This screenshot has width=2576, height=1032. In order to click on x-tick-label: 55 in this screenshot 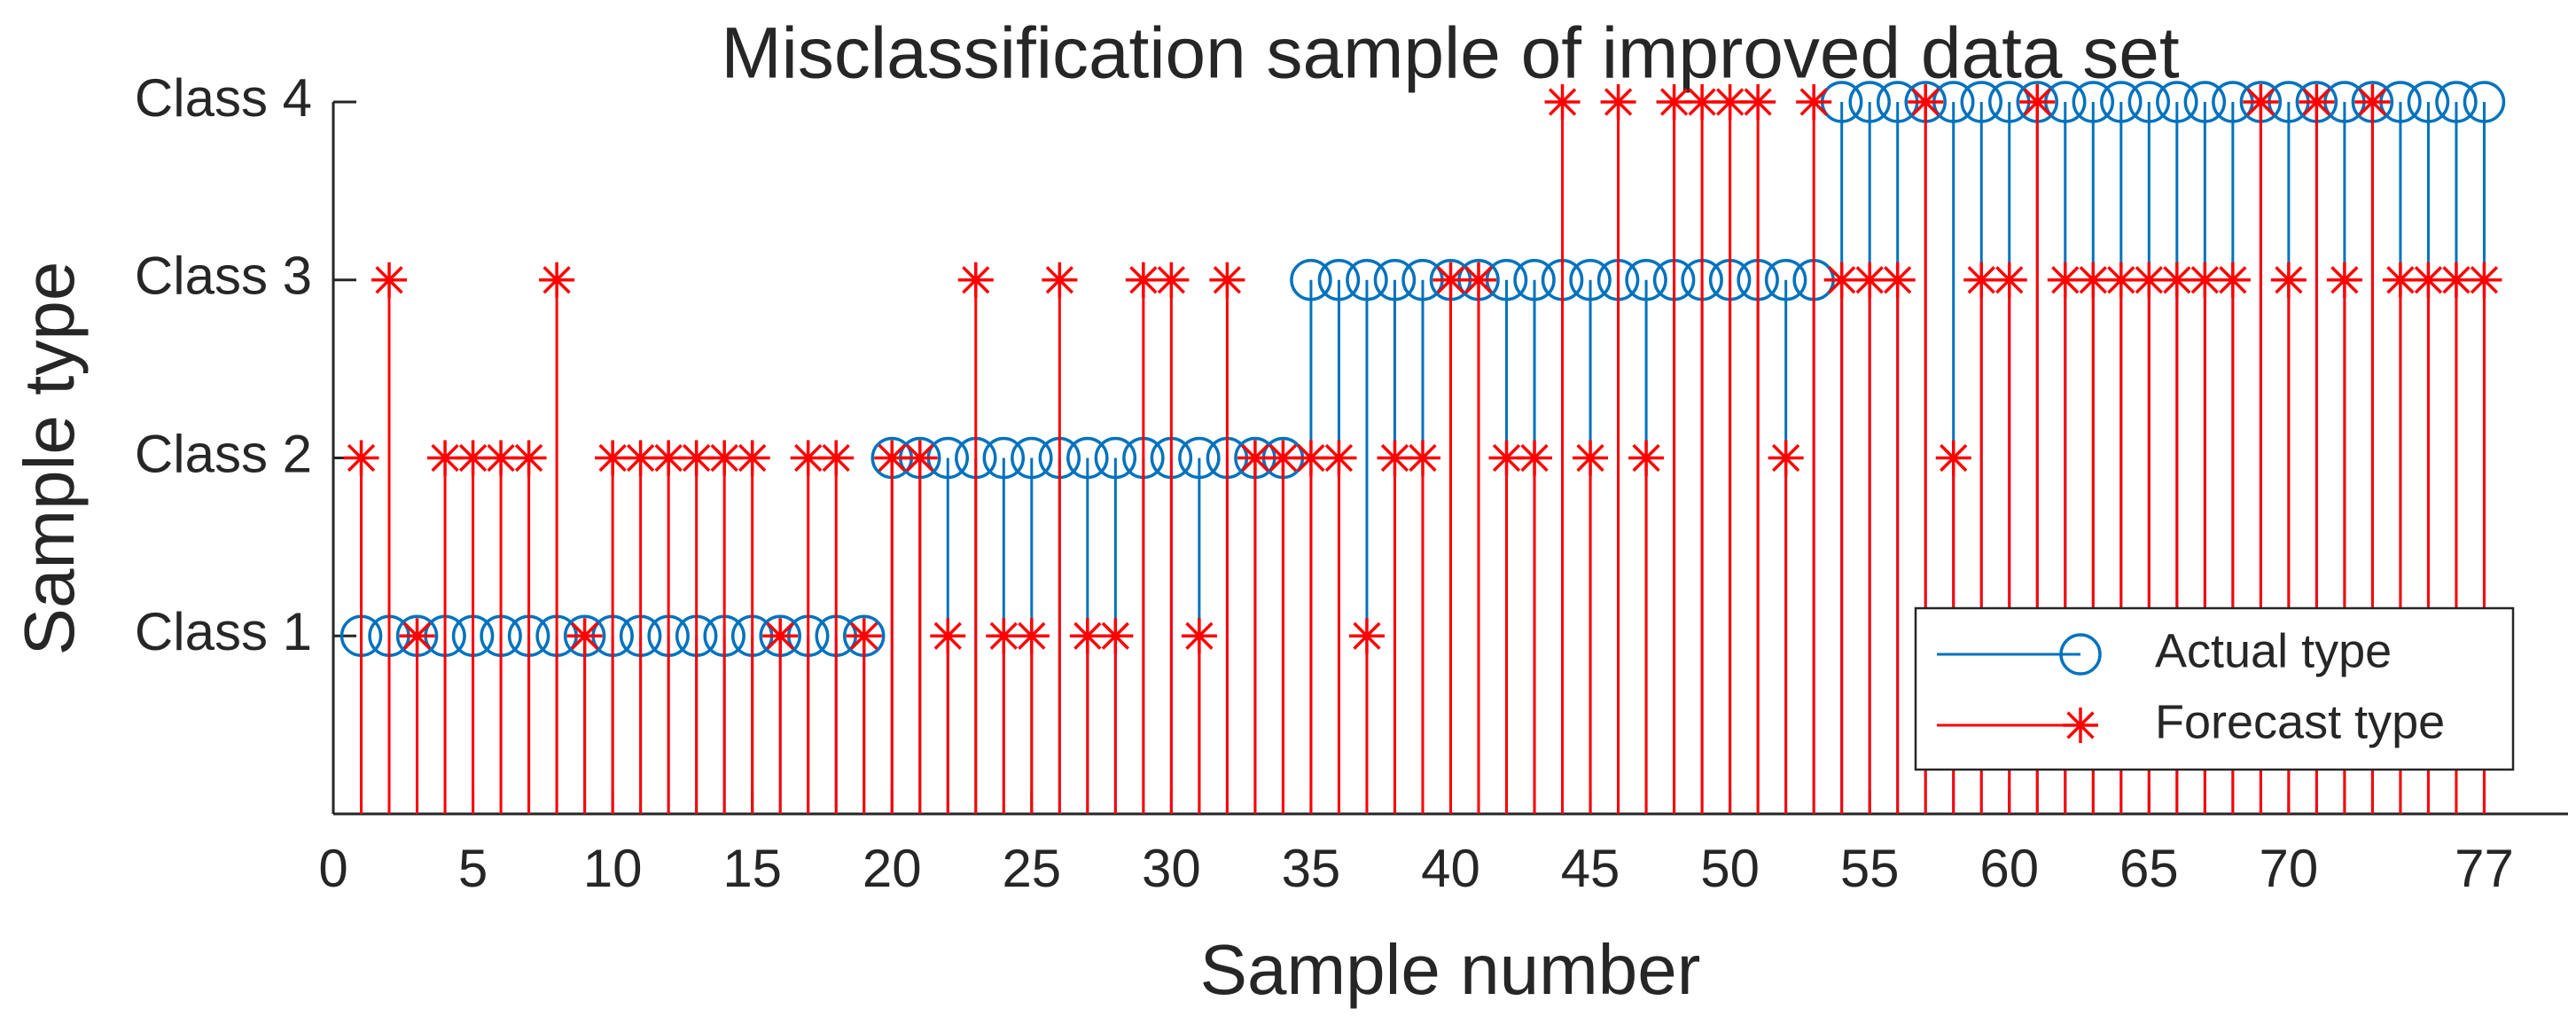, I will do `click(1870, 868)`.